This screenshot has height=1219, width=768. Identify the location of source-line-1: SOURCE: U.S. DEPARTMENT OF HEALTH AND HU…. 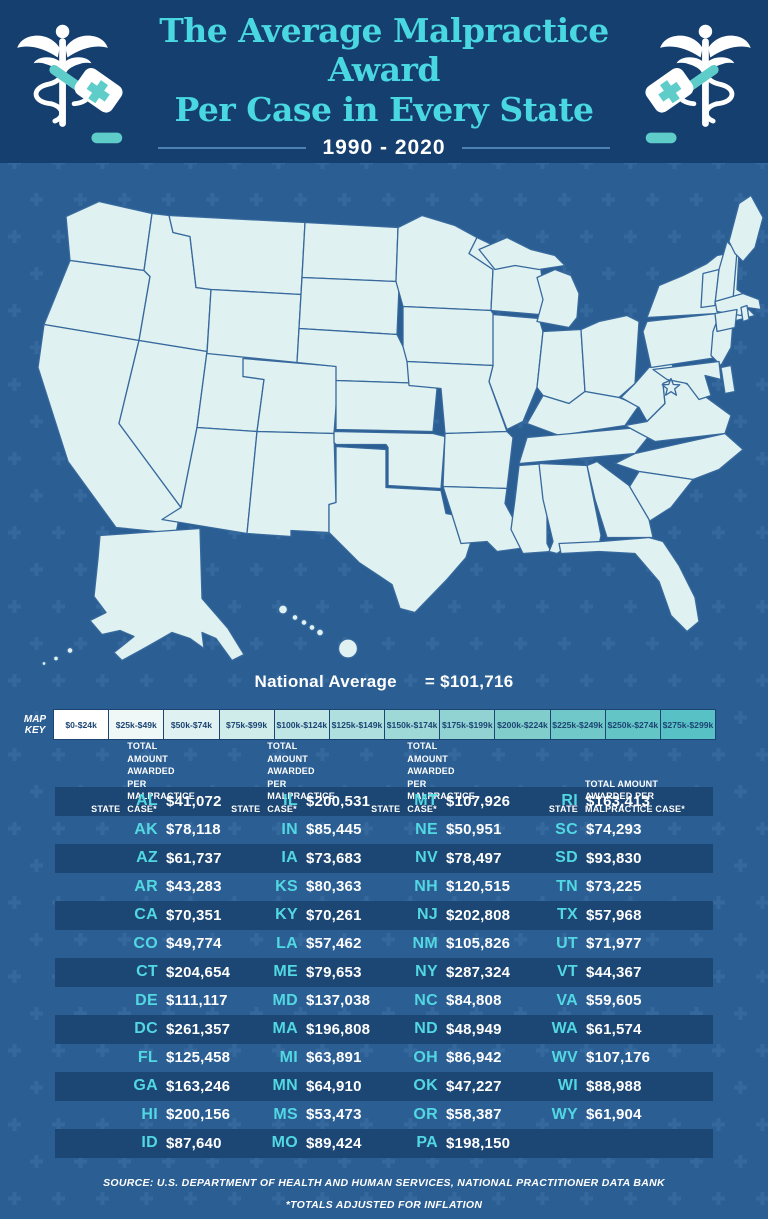
(384, 1183).